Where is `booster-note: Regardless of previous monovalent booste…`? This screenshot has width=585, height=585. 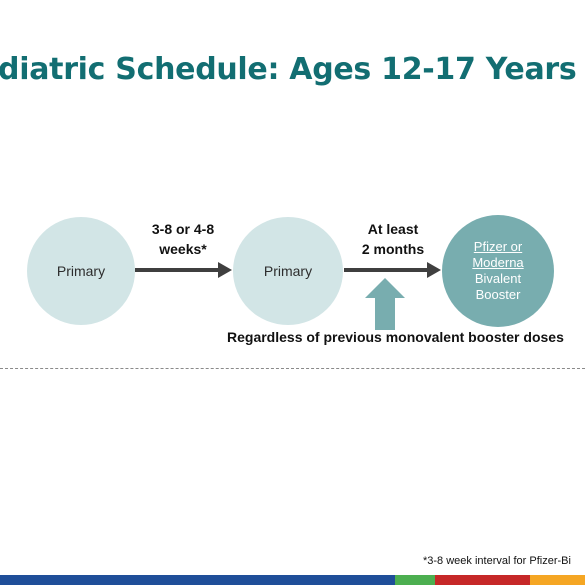 booster-note: Regardless of previous monovalent booste… is located at coordinates (395, 337).